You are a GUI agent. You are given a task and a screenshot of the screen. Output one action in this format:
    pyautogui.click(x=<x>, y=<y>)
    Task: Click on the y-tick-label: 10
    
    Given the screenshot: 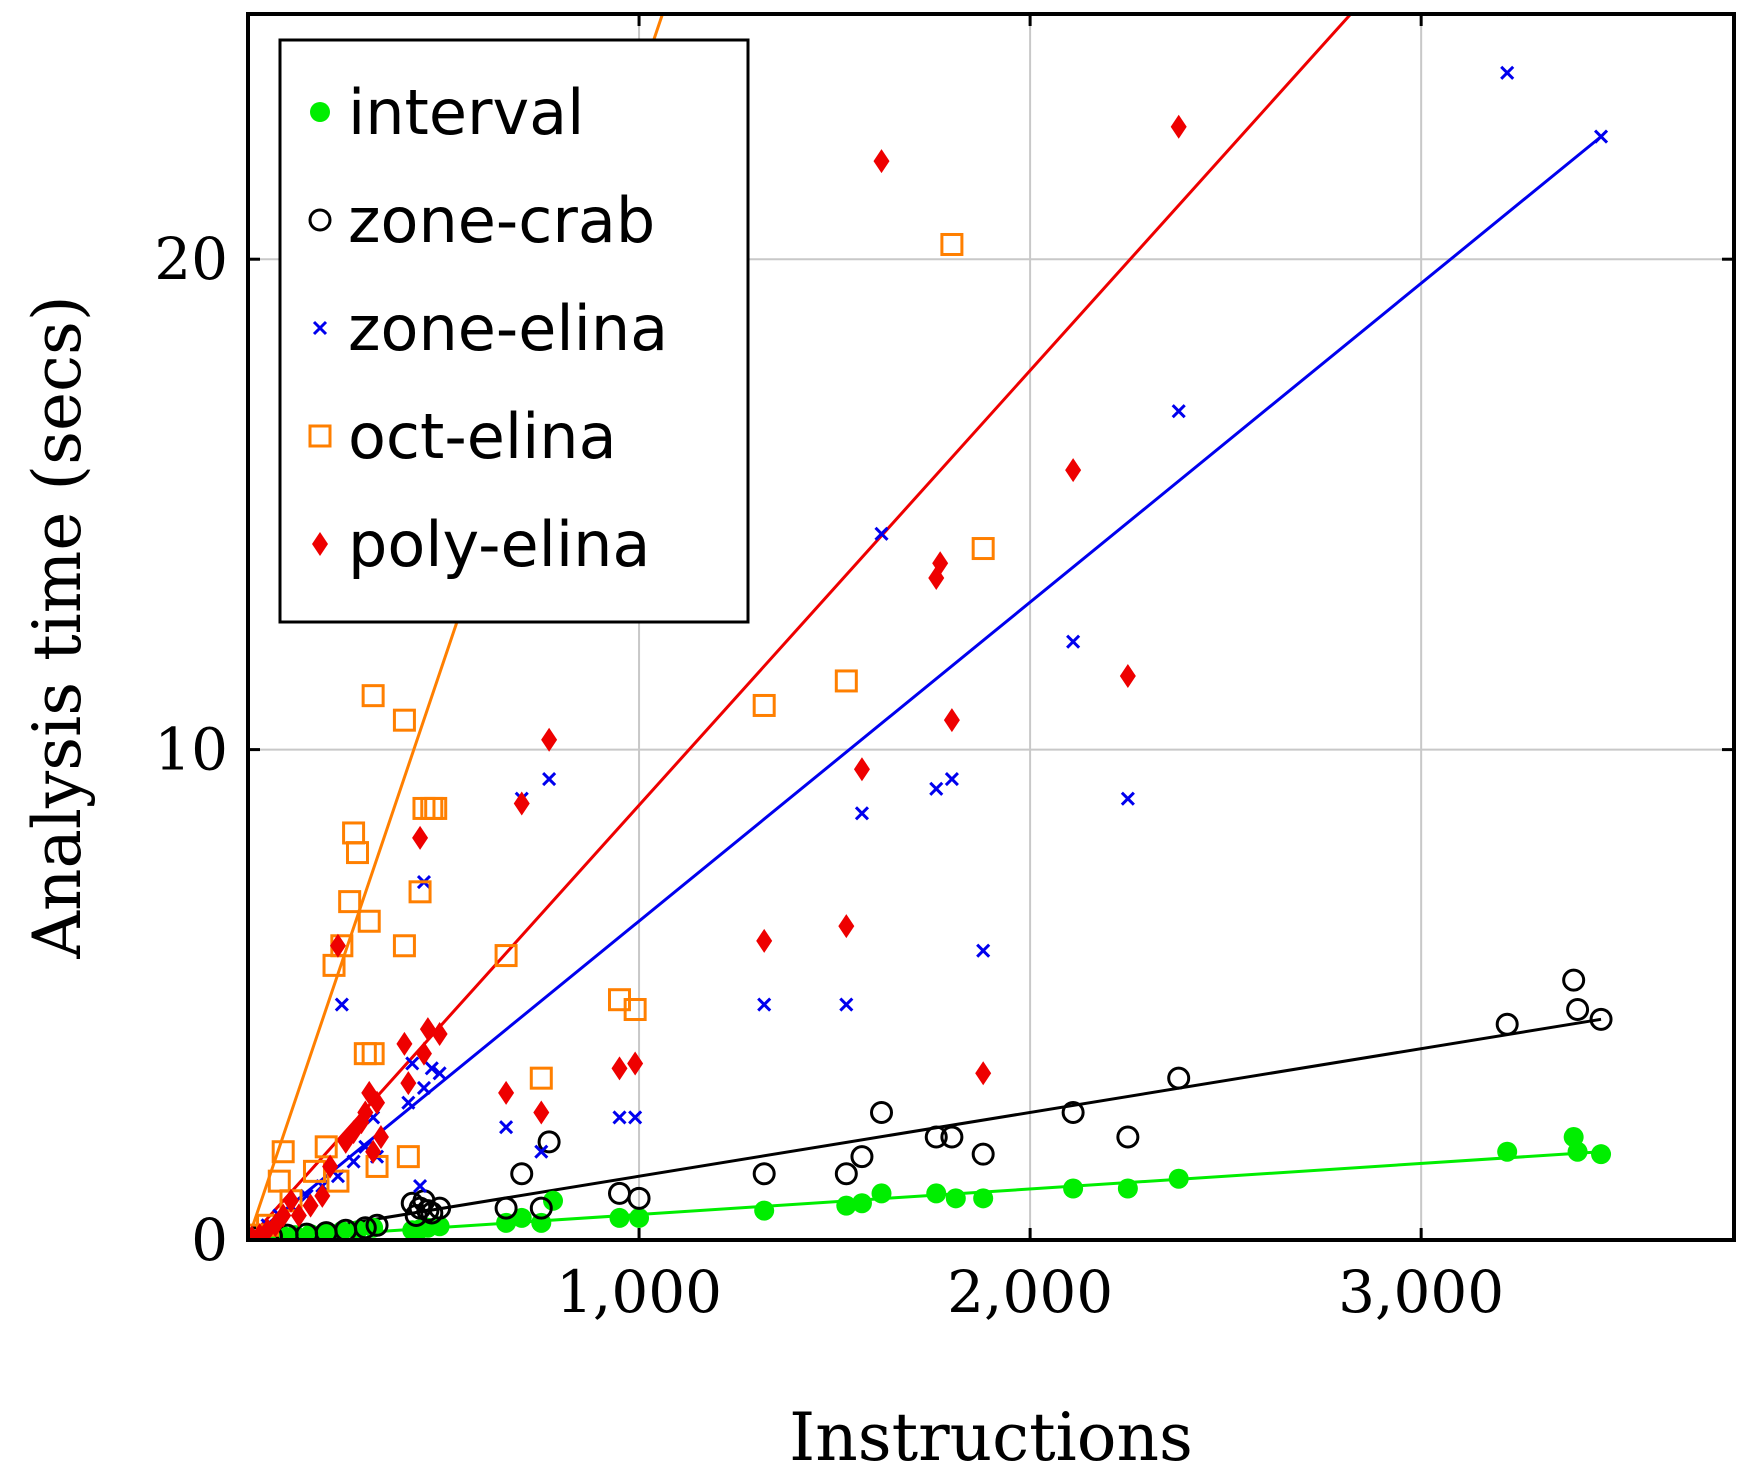 What is the action you would take?
    pyautogui.click(x=191, y=750)
    